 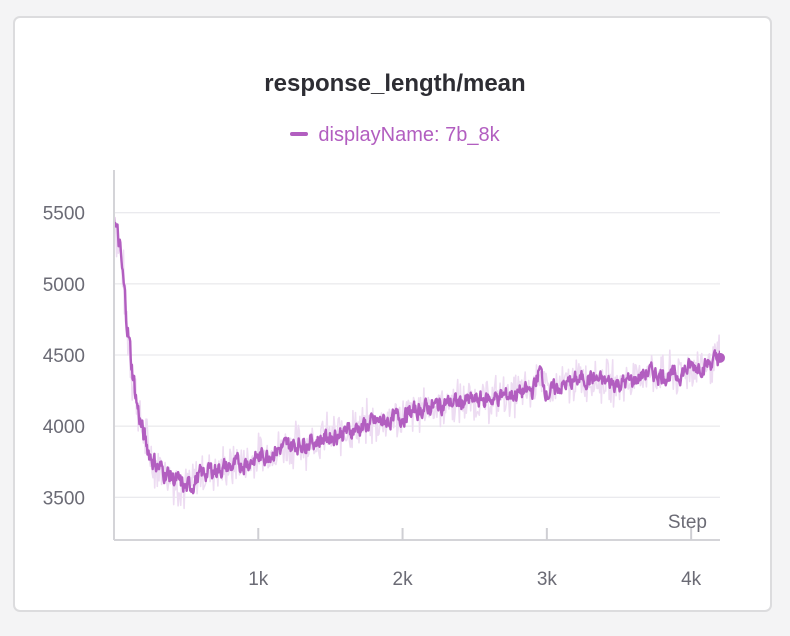 I want to click on y-tick-label: 4000, so click(x=64, y=427).